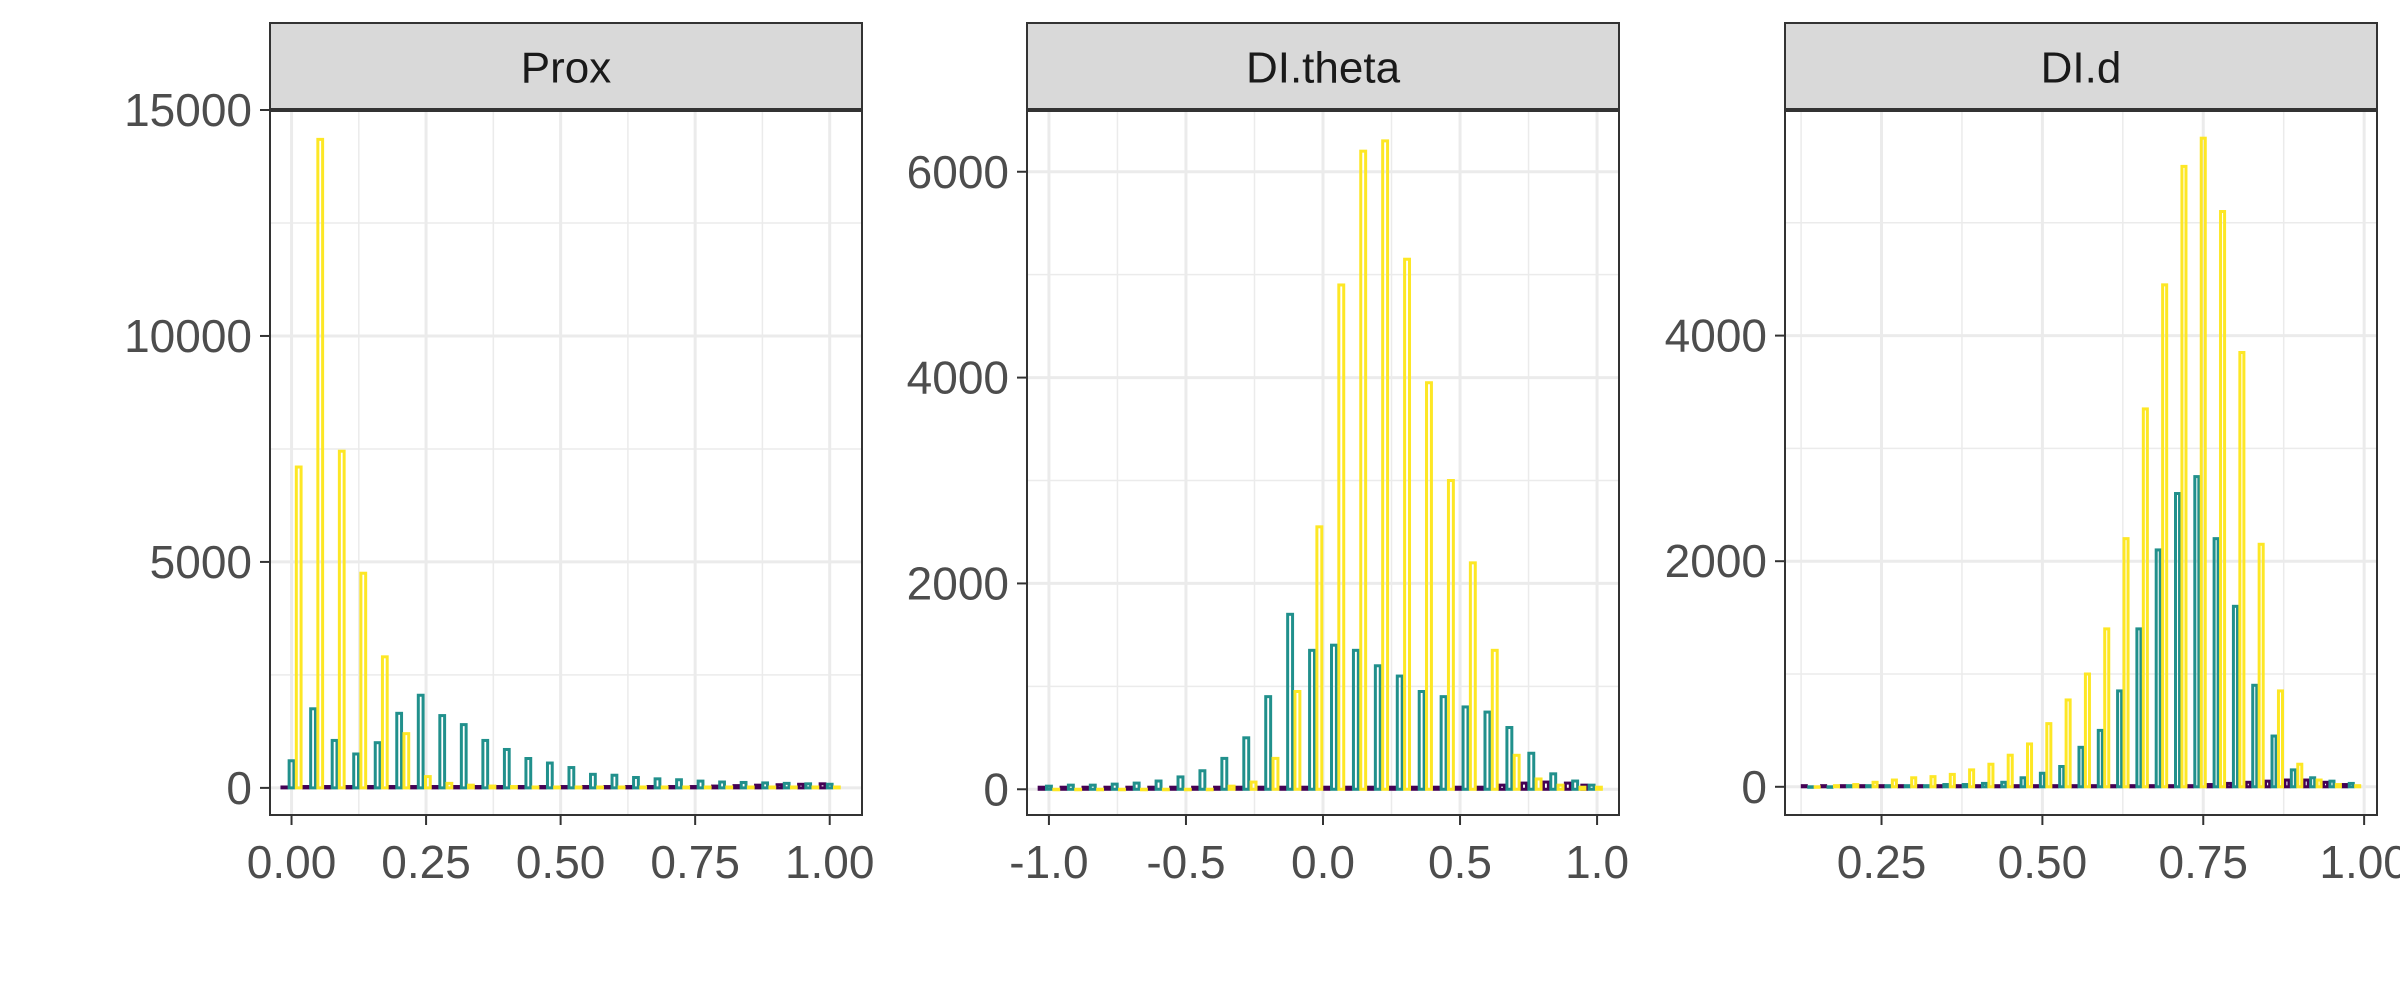 The width and height of the screenshot is (2400, 992). What do you see at coordinates (1323, 862) in the screenshot?
I see `x-tick-label: 0.0` at bounding box center [1323, 862].